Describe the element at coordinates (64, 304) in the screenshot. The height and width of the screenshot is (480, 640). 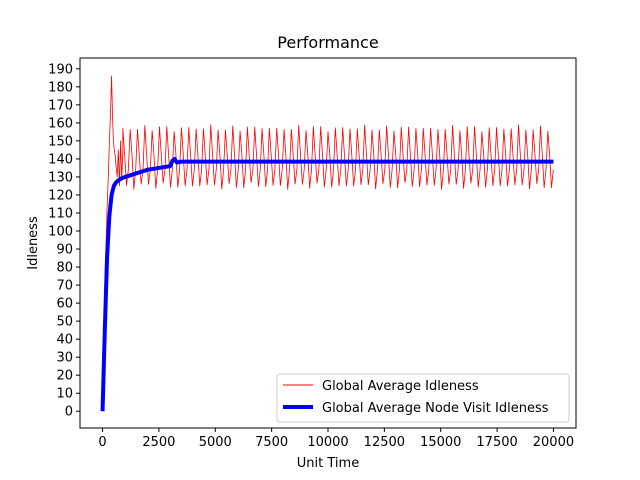
I see `y-tick-label: 60` at that location.